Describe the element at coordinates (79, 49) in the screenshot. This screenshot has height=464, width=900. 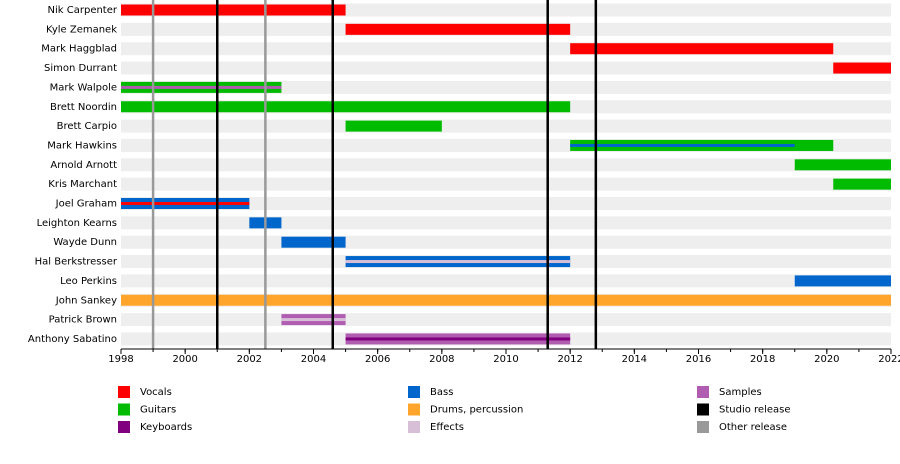
I see `member-name: Mark Haggblad` at that location.